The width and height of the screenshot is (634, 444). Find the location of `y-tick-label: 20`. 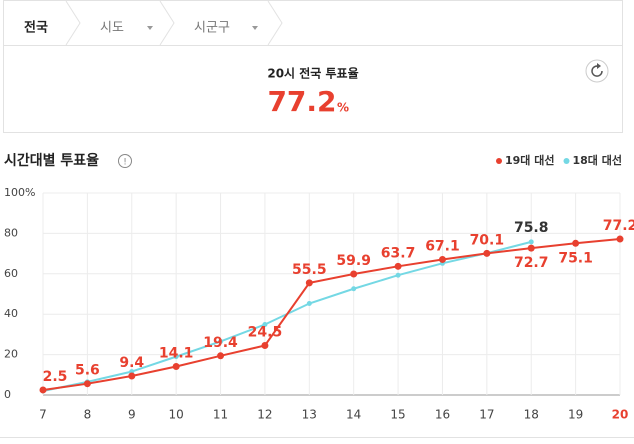

y-tick-label: 20 is located at coordinates (11, 354).